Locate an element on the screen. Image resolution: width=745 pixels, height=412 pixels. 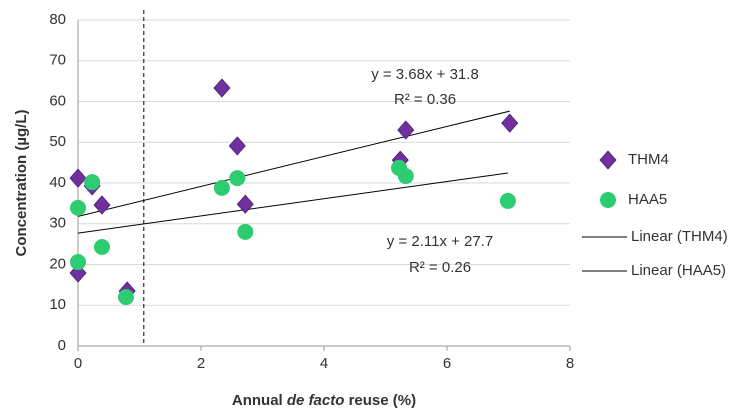
trend-r2: R² = 0.26 is located at coordinates (440, 267).